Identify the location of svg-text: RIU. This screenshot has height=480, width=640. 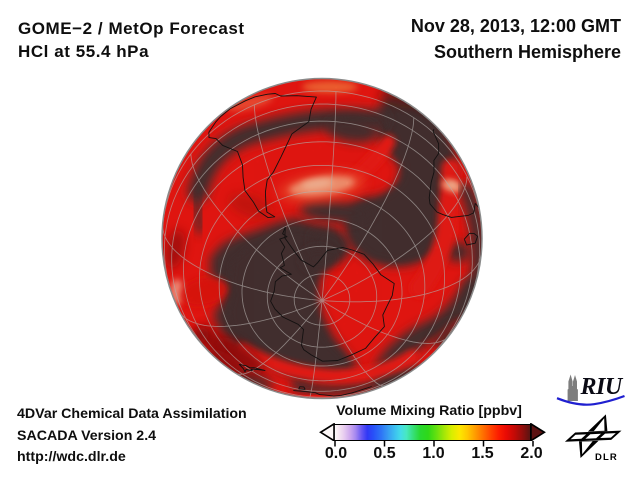
(602, 387).